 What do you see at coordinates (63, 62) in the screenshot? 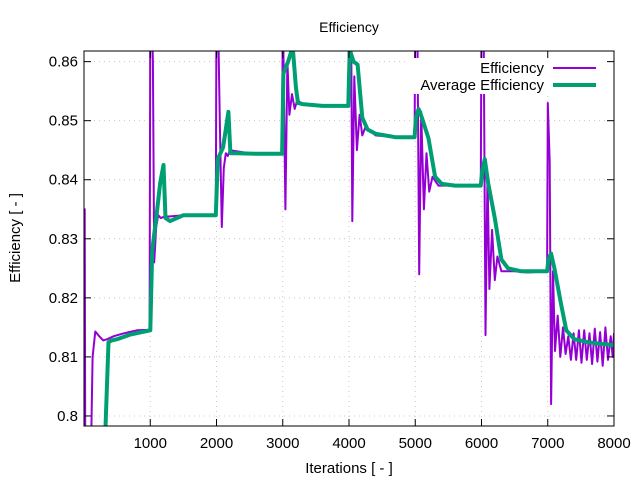
I see `y-tick-label: 0.86` at bounding box center [63, 62].